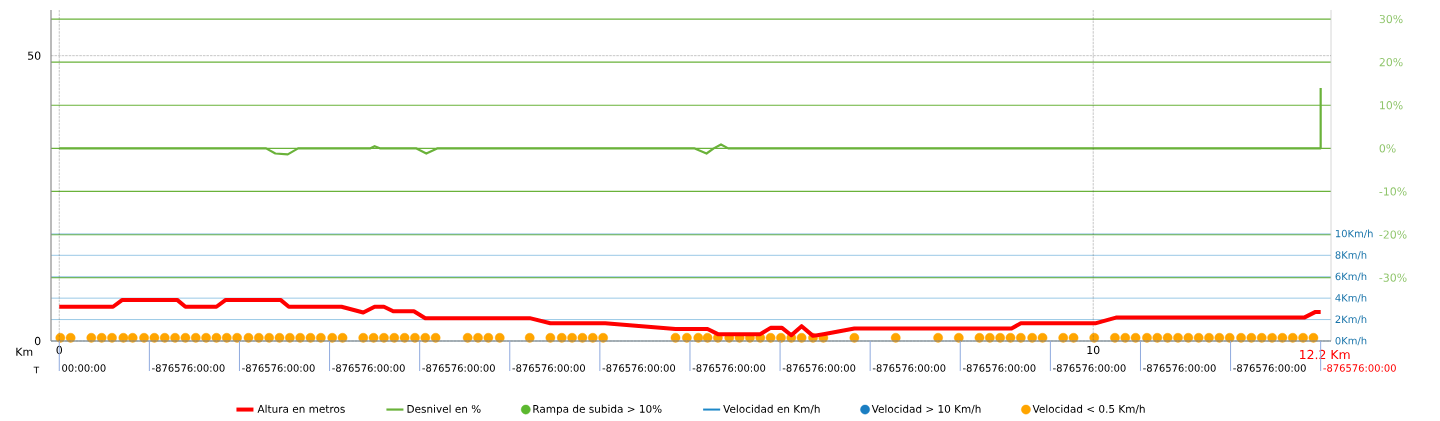 The height and width of the screenshot is (421, 1440). I want to click on y2-tick-label: -20%, so click(1393, 234).